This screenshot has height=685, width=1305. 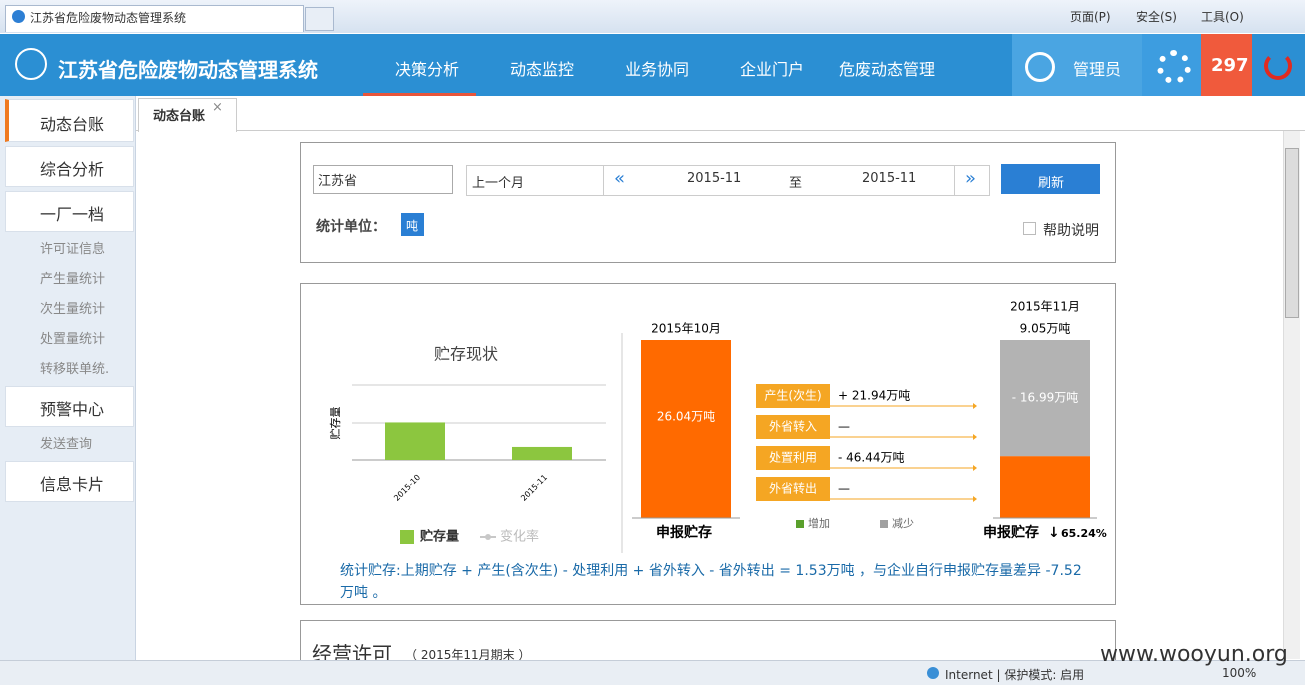 I want to click on side-label: 一厂一档, so click(x=72, y=214).